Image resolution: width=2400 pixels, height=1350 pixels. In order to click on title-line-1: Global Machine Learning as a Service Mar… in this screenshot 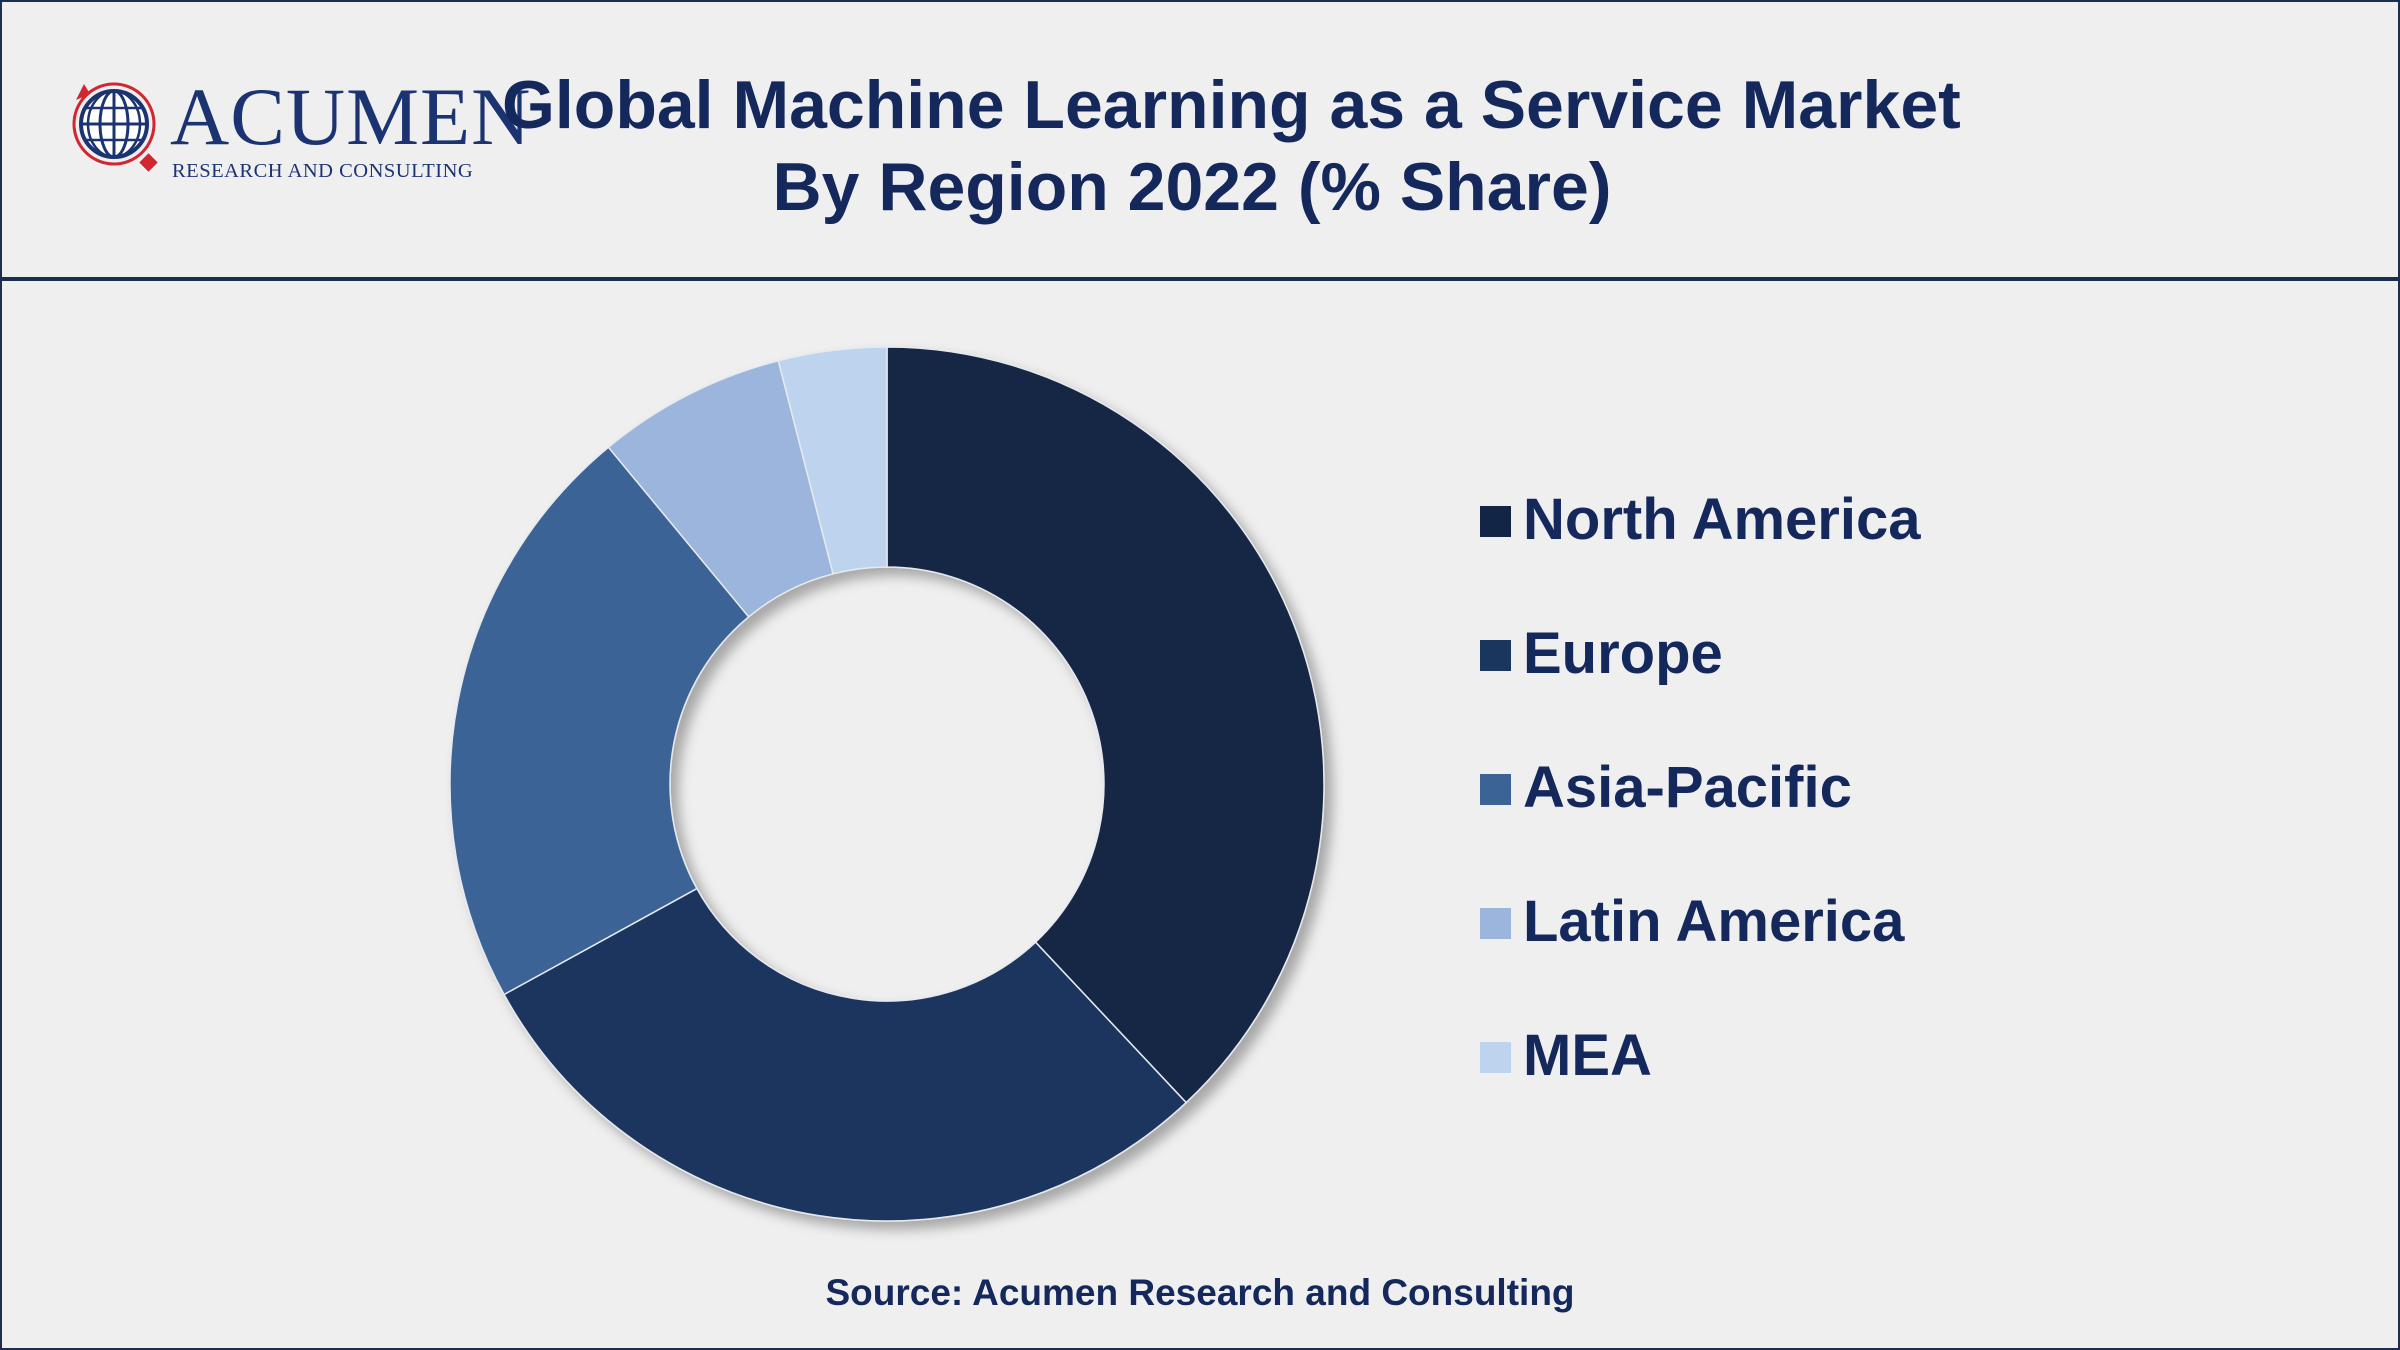, I will do `click(1231, 105)`.